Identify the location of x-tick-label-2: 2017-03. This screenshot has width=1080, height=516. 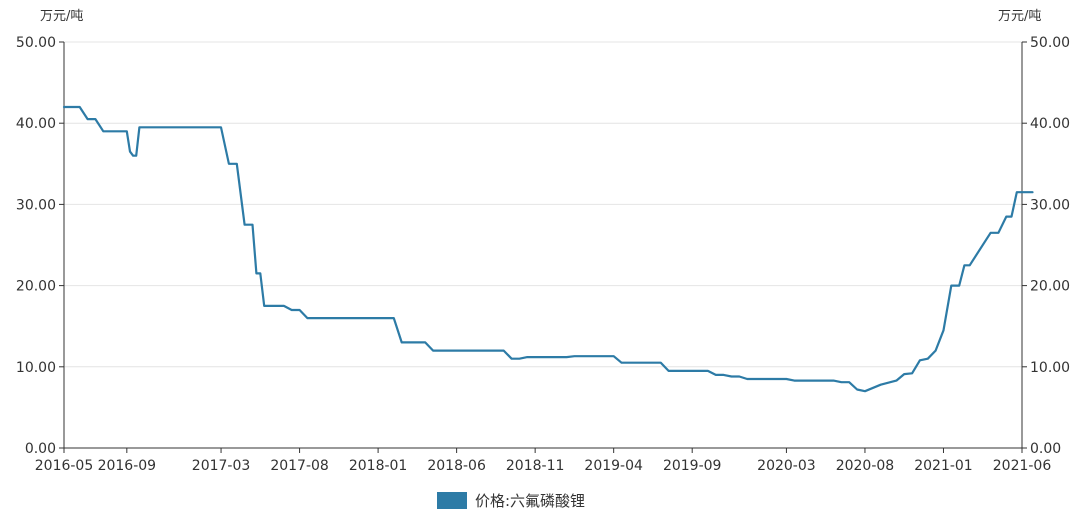
(221, 466).